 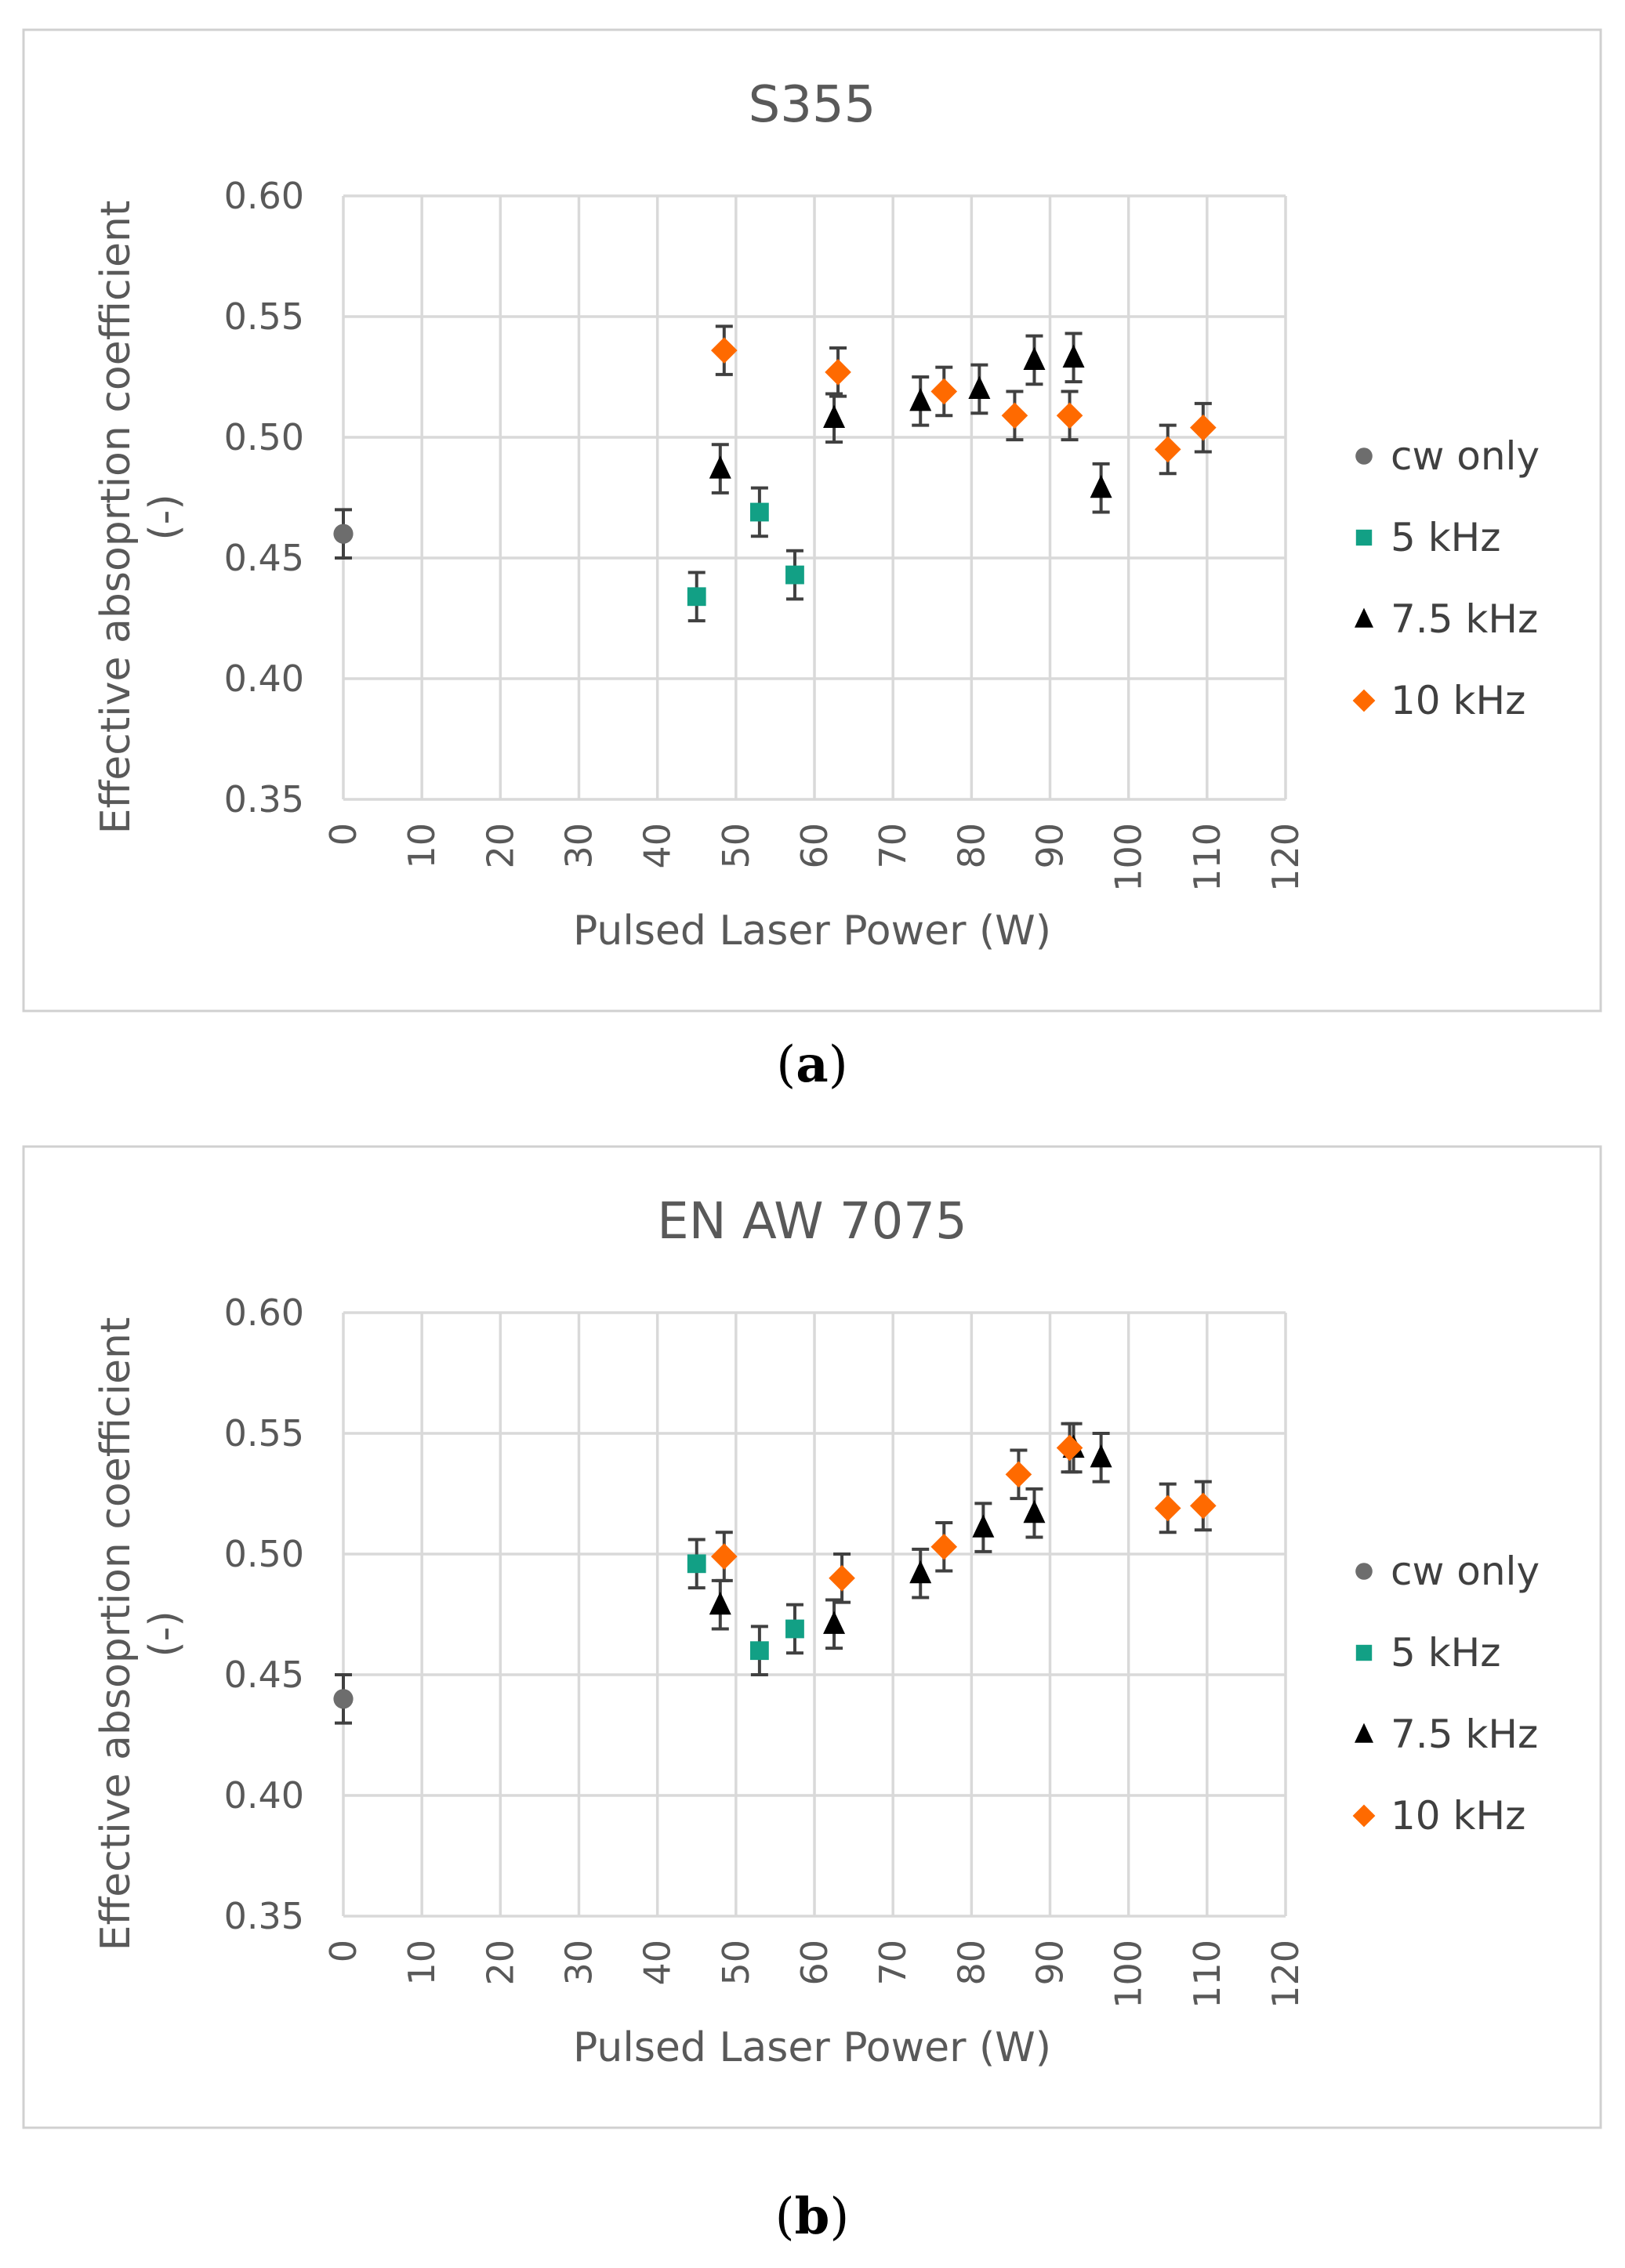 What do you see at coordinates (812, 1222) in the screenshot?
I see `chart-title: EN AW 7075` at bounding box center [812, 1222].